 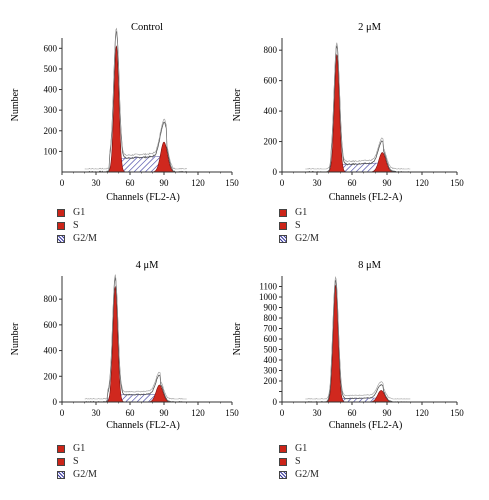 I want to click on y-axis-label-control: Number, so click(x=15, y=104).